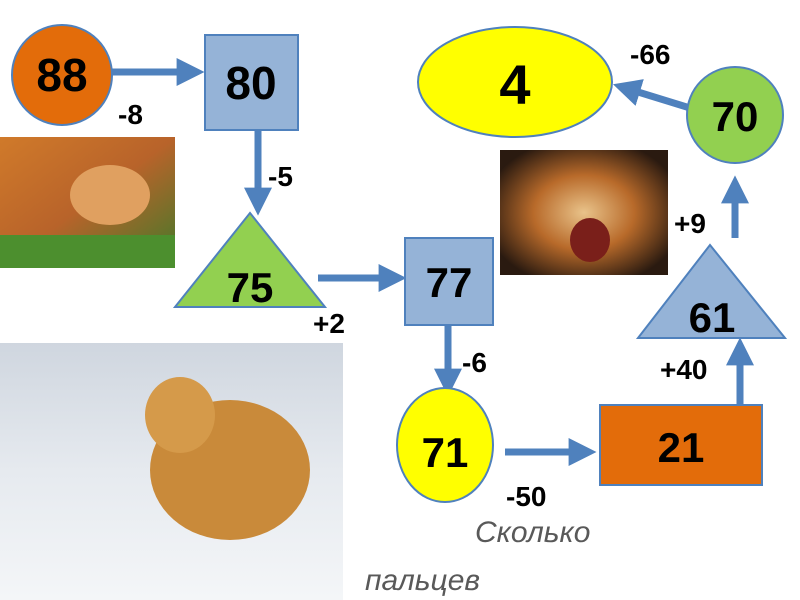  Describe the element at coordinates (445, 452) in the screenshot. I see `node-71-value: 71` at that location.